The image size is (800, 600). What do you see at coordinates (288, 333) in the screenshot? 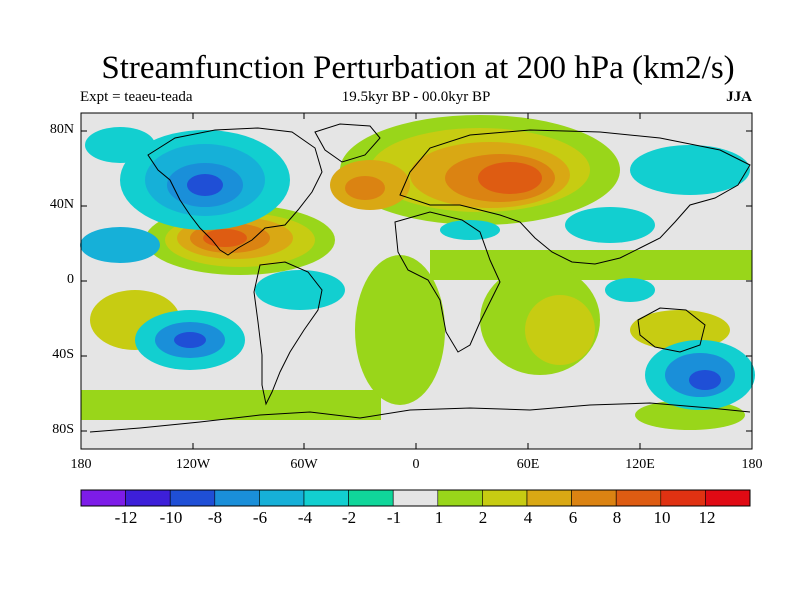
I see `coastline-south-america` at bounding box center [288, 333].